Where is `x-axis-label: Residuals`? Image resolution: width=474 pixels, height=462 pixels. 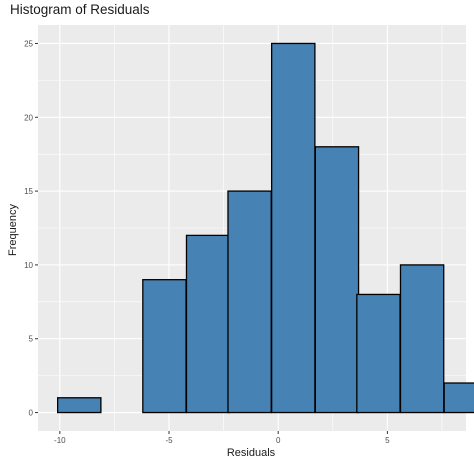 x-axis-label: Residuals is located at coordinates (251, 453).